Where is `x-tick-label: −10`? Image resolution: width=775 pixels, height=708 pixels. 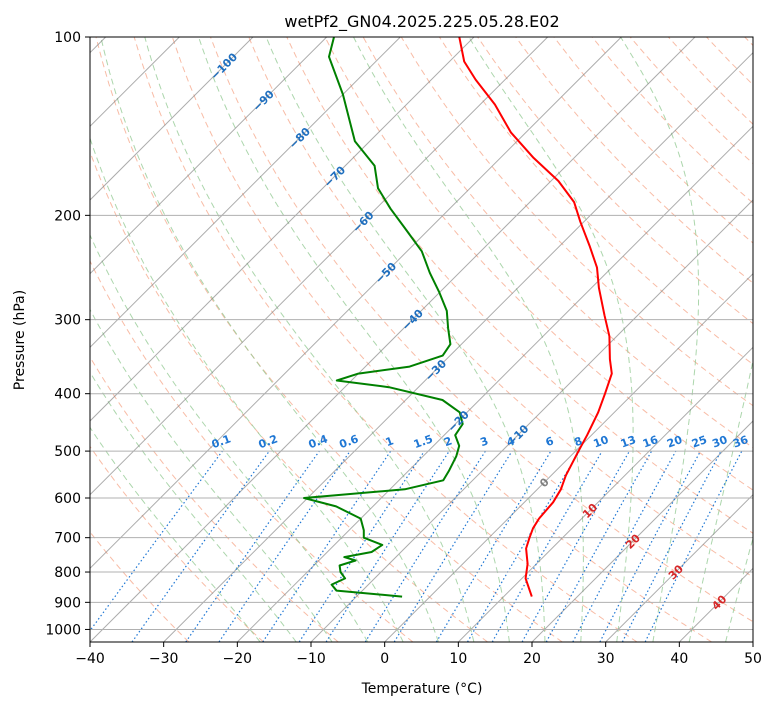 x-tick-label: −10 is located at coordinates (311, 659).